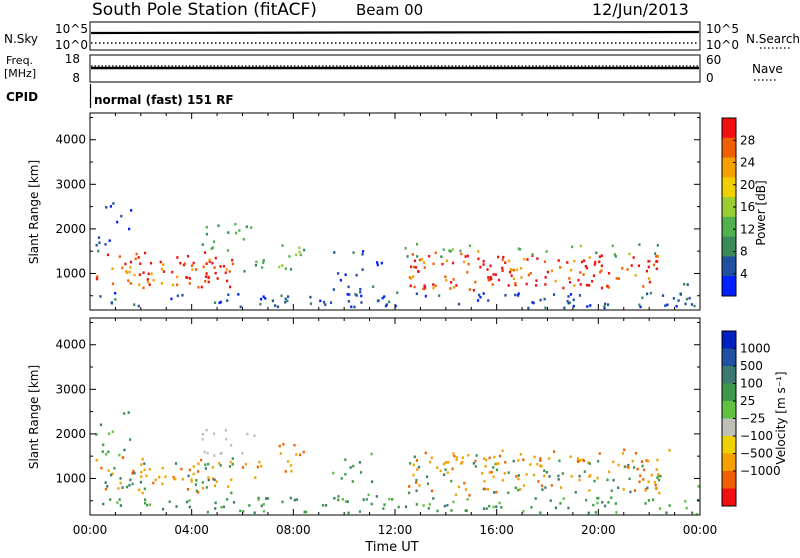 This screenshot has width=800, height=558. Describe the element at coordinates (71, 29) in the screenshot. I see `nsky-tick-top: 10^5` at that location.